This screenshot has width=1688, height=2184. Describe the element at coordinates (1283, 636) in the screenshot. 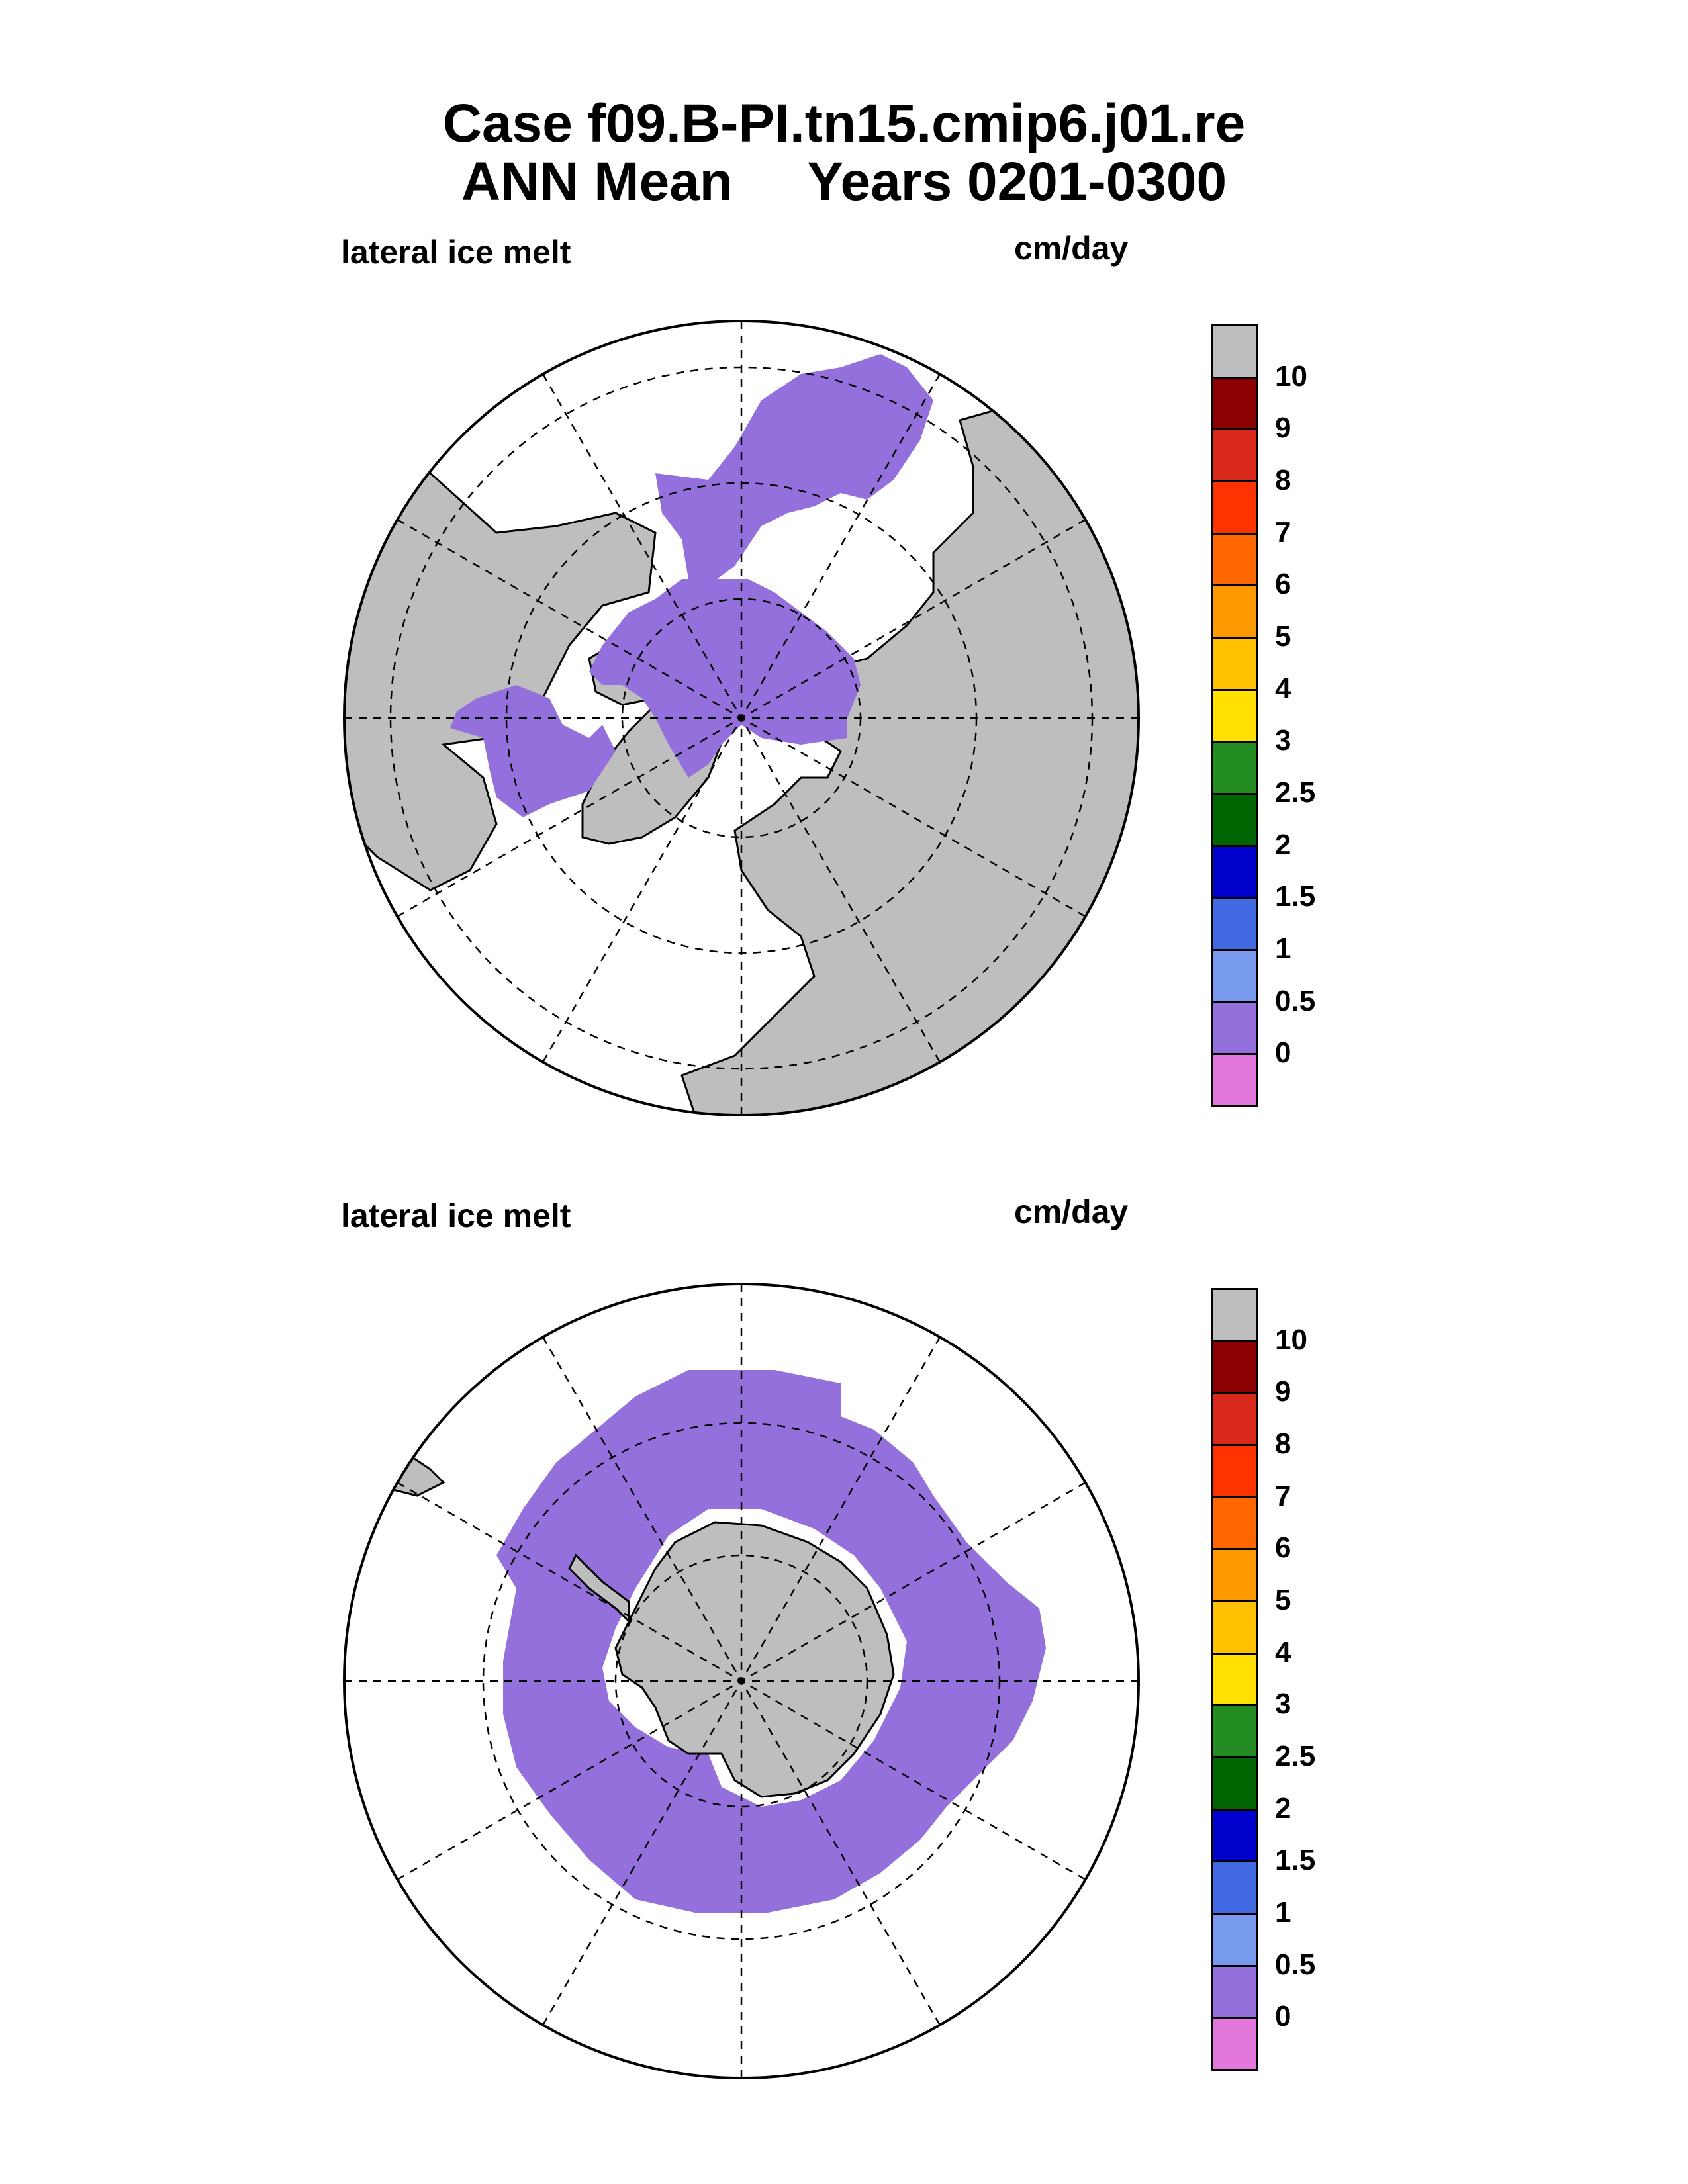

I see `cb1-tick-label: 5` at that location.